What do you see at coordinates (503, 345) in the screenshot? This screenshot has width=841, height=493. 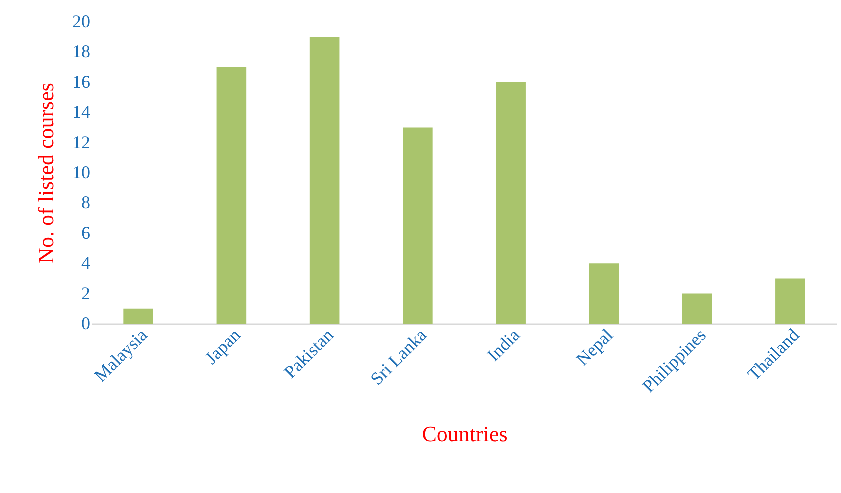 I see `x-tick-label: India` at bounding box center [503, 345].